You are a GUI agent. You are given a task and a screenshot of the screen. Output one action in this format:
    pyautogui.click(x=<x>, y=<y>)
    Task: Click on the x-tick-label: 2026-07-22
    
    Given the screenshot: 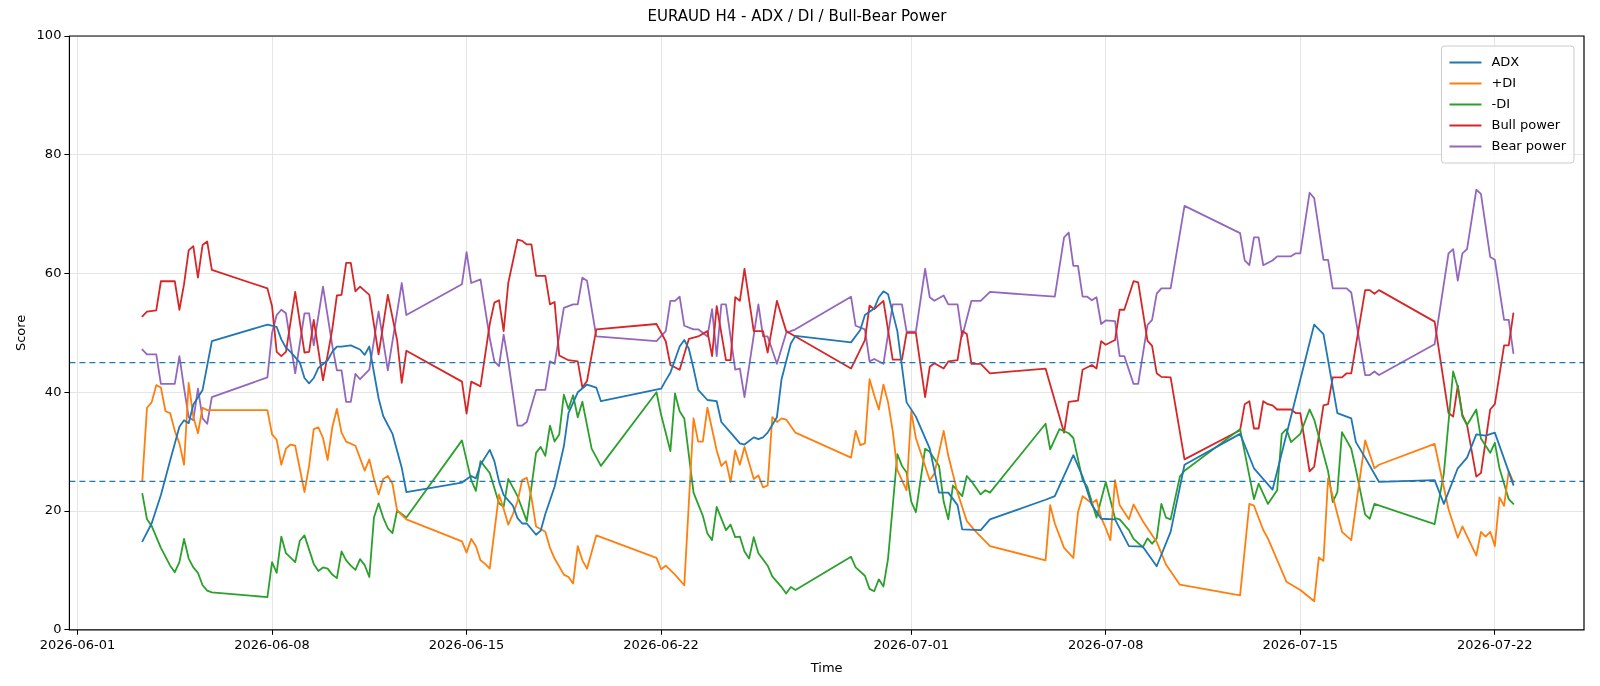 What is the action you would take?
    pyautogui.click(x=1495, y=644)
    